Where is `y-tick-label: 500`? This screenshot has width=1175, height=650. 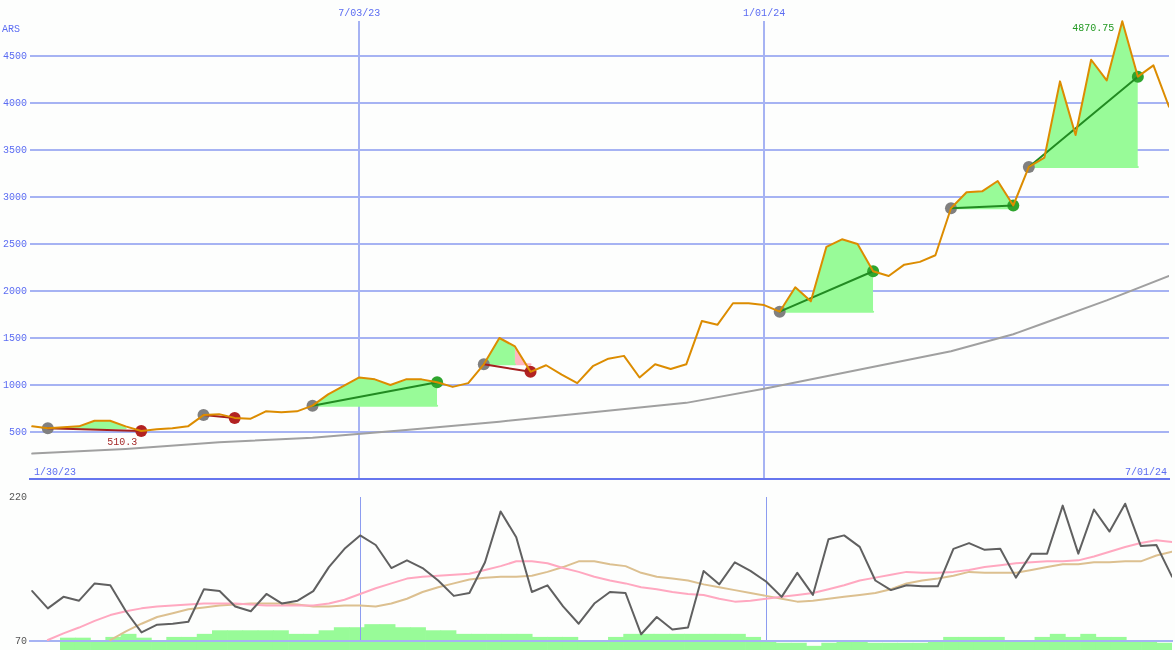 y-tick-label: 500 is located at coordinates (17, 432).